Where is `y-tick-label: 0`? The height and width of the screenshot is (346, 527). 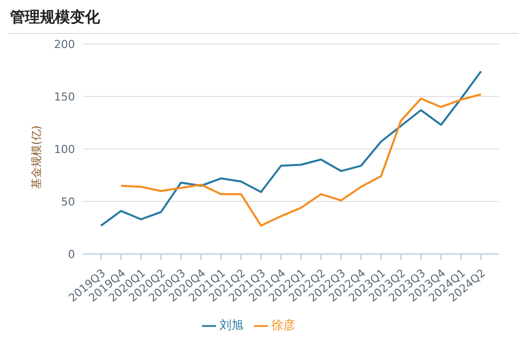
y-tick-label: 0 is located at coordinates (71, 254).